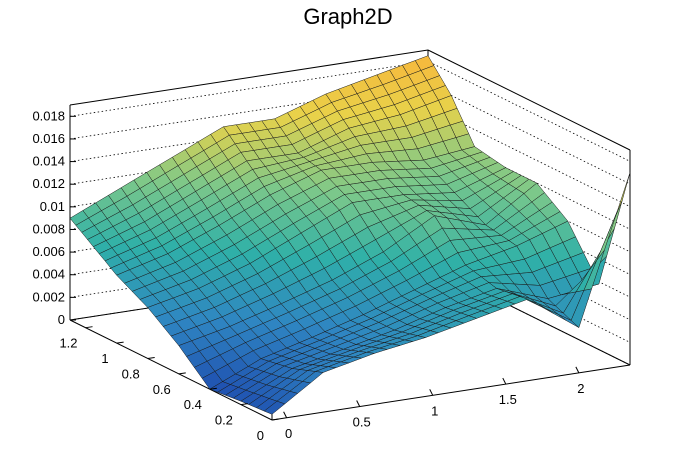 This screenshot has width=696, height=472. I want to click on x-tick-label: 0.5, so click(362, 422).